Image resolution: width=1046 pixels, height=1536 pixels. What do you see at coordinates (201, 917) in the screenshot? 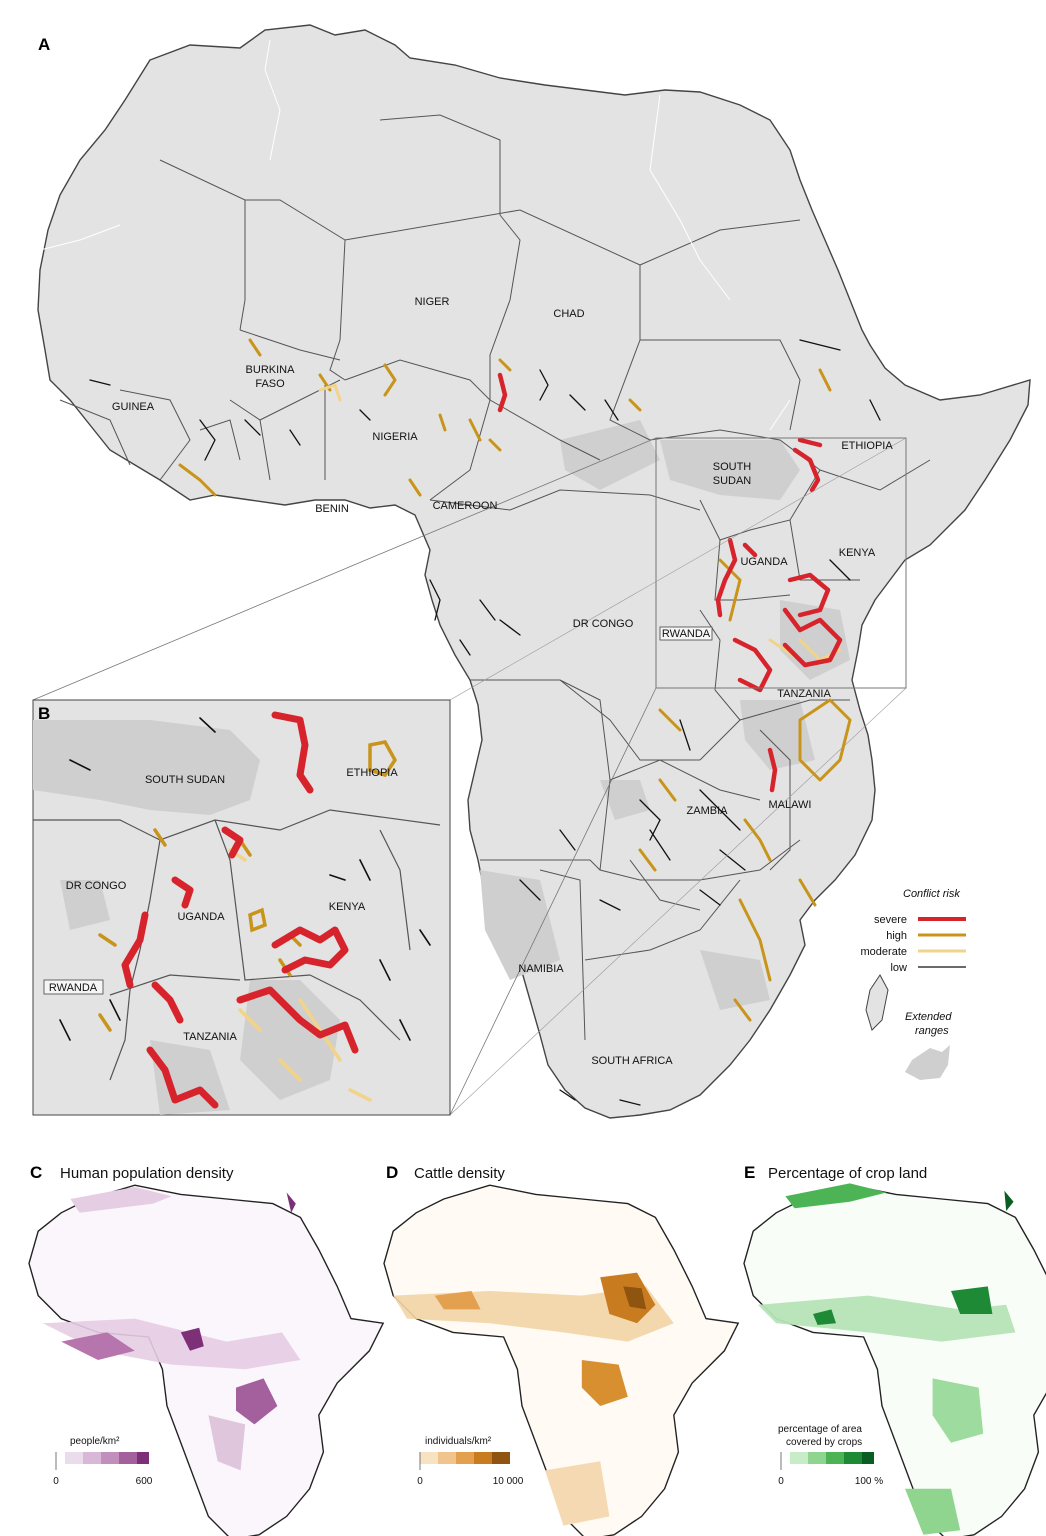
I see `inset-label-uganda: UGANDA` at bounding box center [201, 917].